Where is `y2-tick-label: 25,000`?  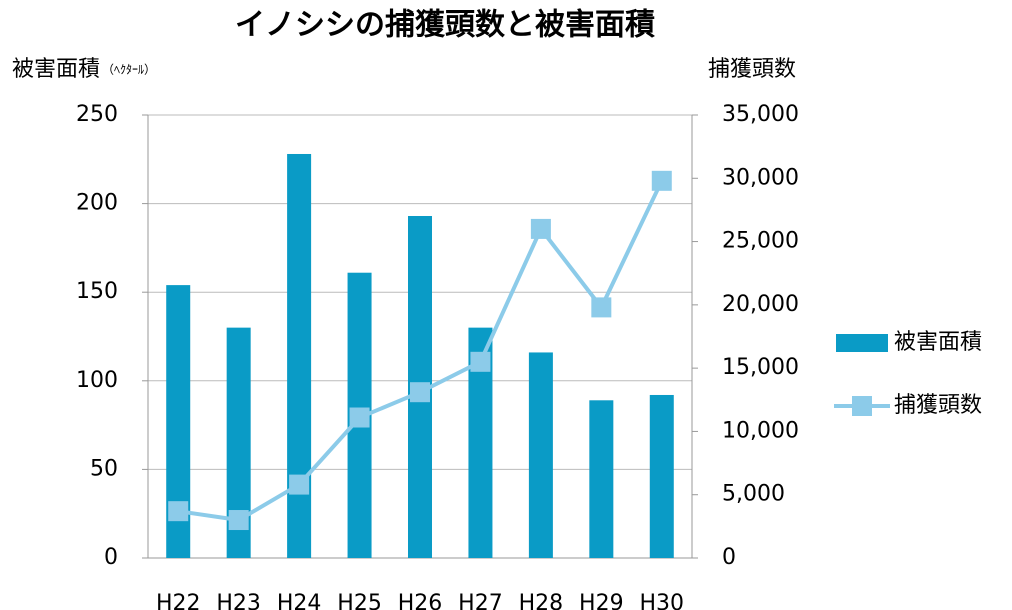
y2-tick-label: 25,000 is located at coordinates (760, 241).